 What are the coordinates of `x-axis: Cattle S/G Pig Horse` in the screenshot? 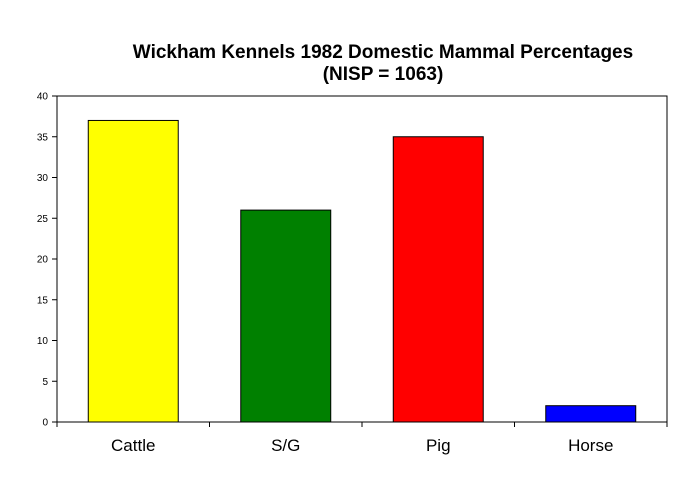 It's located at (362, 438).